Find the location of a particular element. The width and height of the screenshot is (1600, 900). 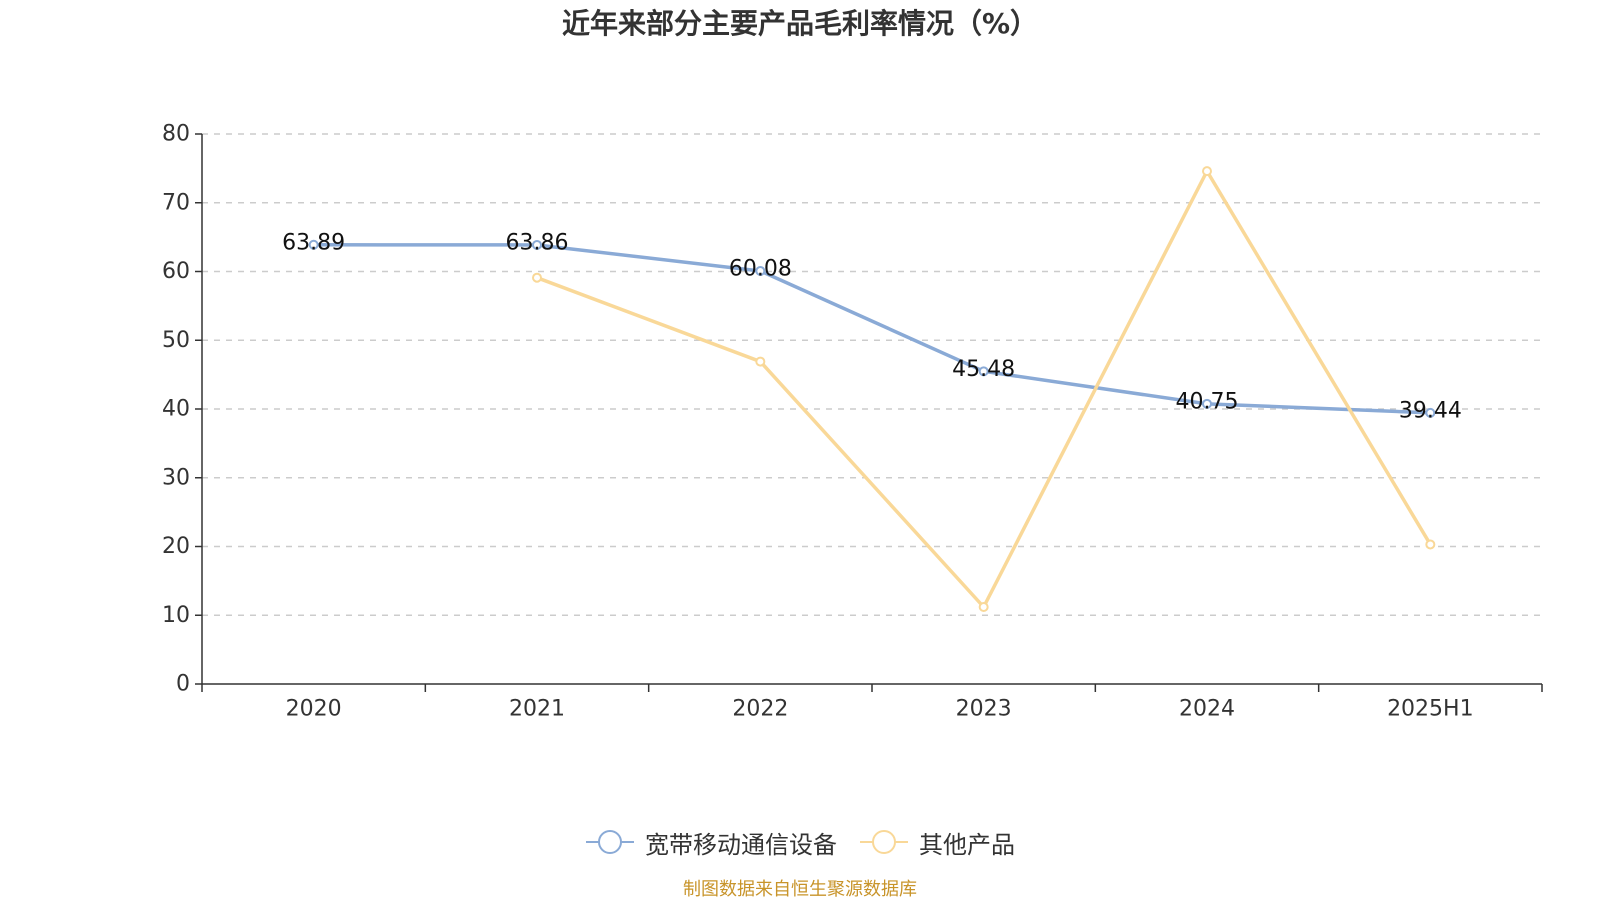

y-tick-label: 20 is located at coordinates (176, 546).